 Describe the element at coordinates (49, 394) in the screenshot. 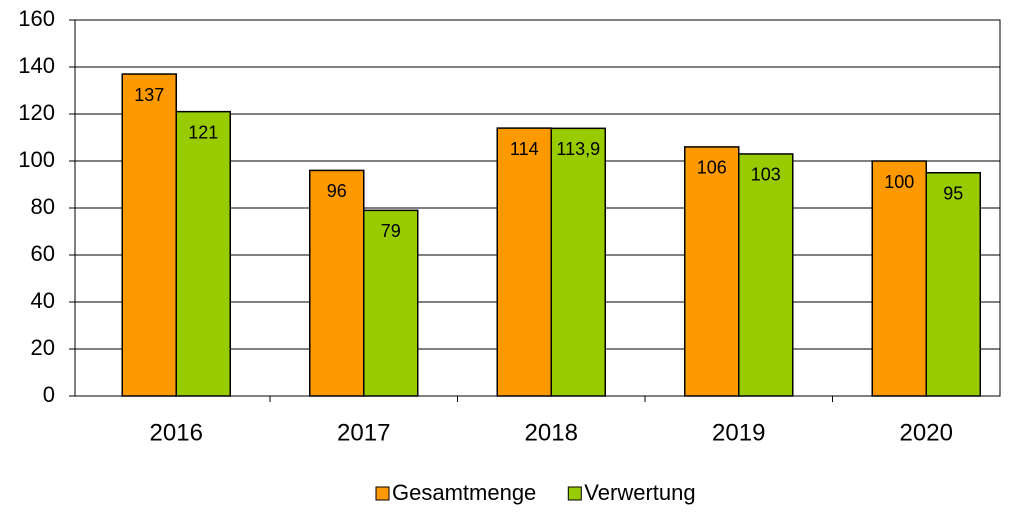

I see `y-tick-label: 0` at that location.